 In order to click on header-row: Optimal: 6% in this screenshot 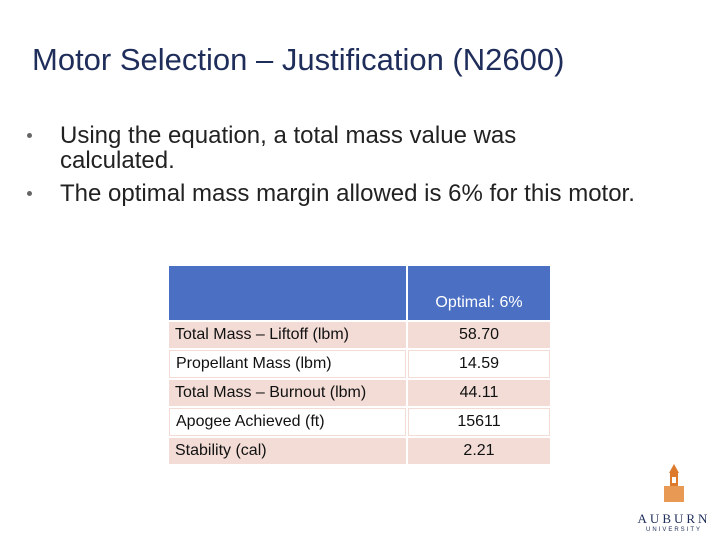, I will do `click(359, 293)`.